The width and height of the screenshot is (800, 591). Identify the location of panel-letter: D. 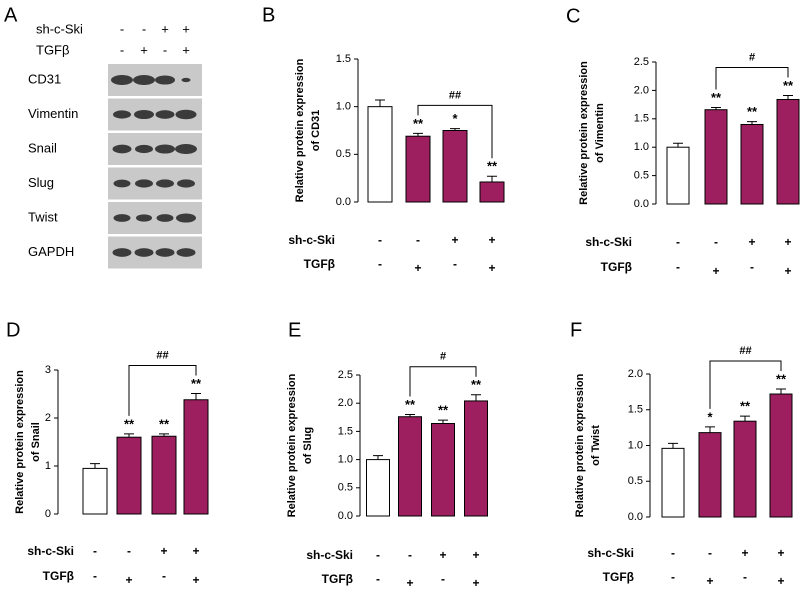
(13, 330).